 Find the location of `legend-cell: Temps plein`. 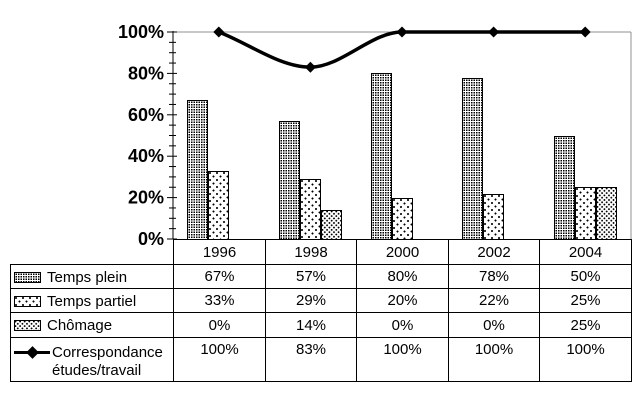

legend-cell: Temps plein is located at coordinates (92, 276).